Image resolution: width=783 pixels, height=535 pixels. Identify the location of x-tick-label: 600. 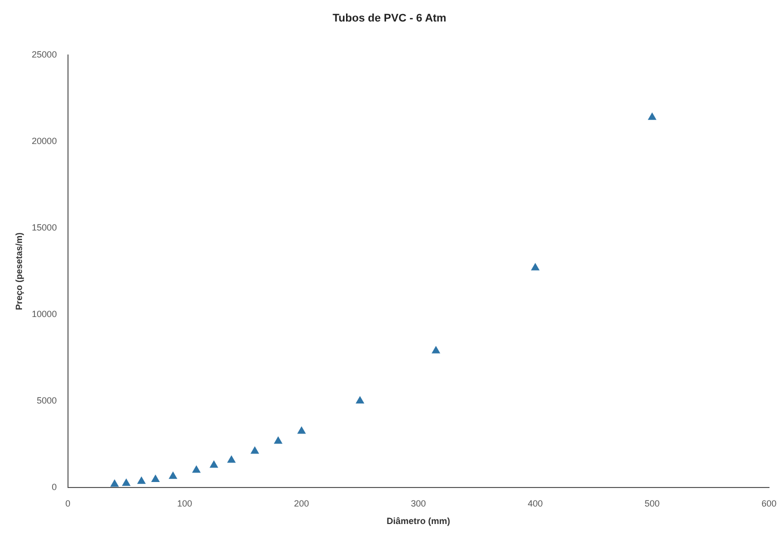
(769, 503).